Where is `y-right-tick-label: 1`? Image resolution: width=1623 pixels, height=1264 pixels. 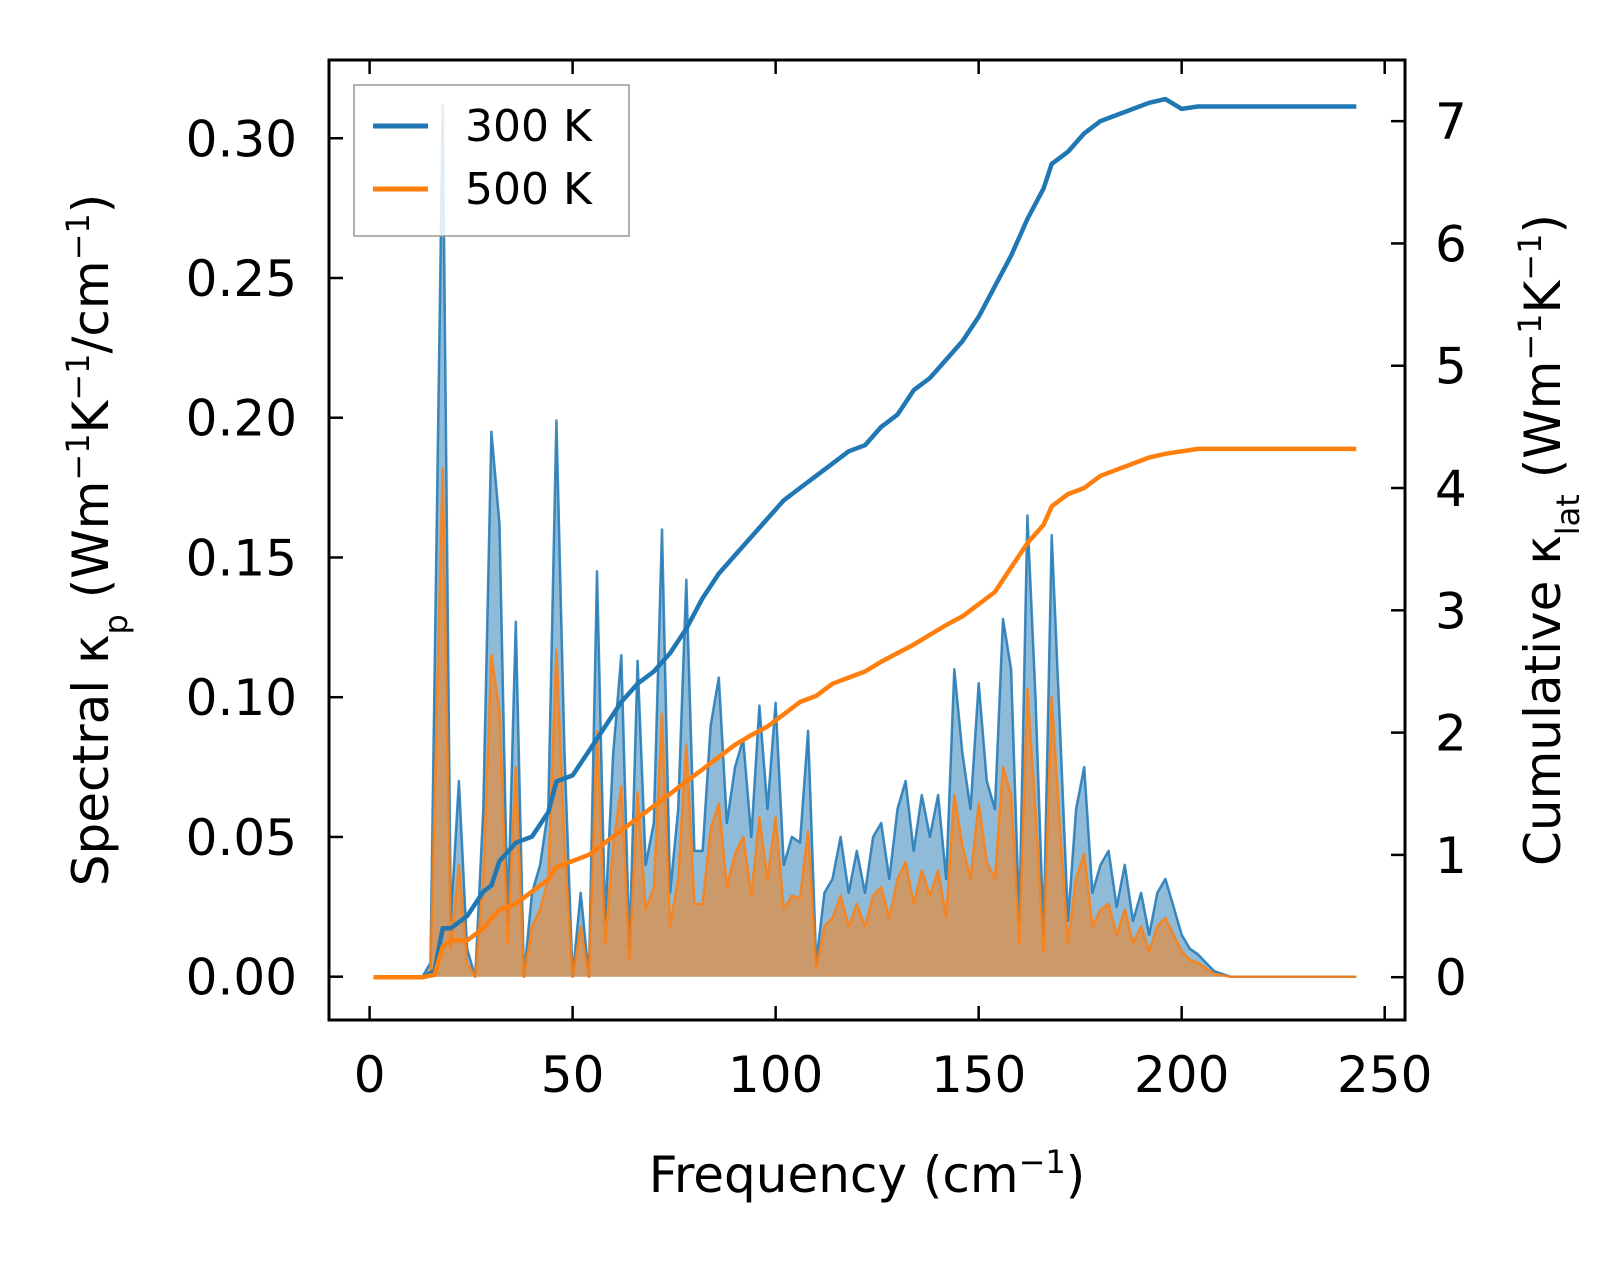 y-right-tick-label: 1 is located at coordinates (1451, 856).